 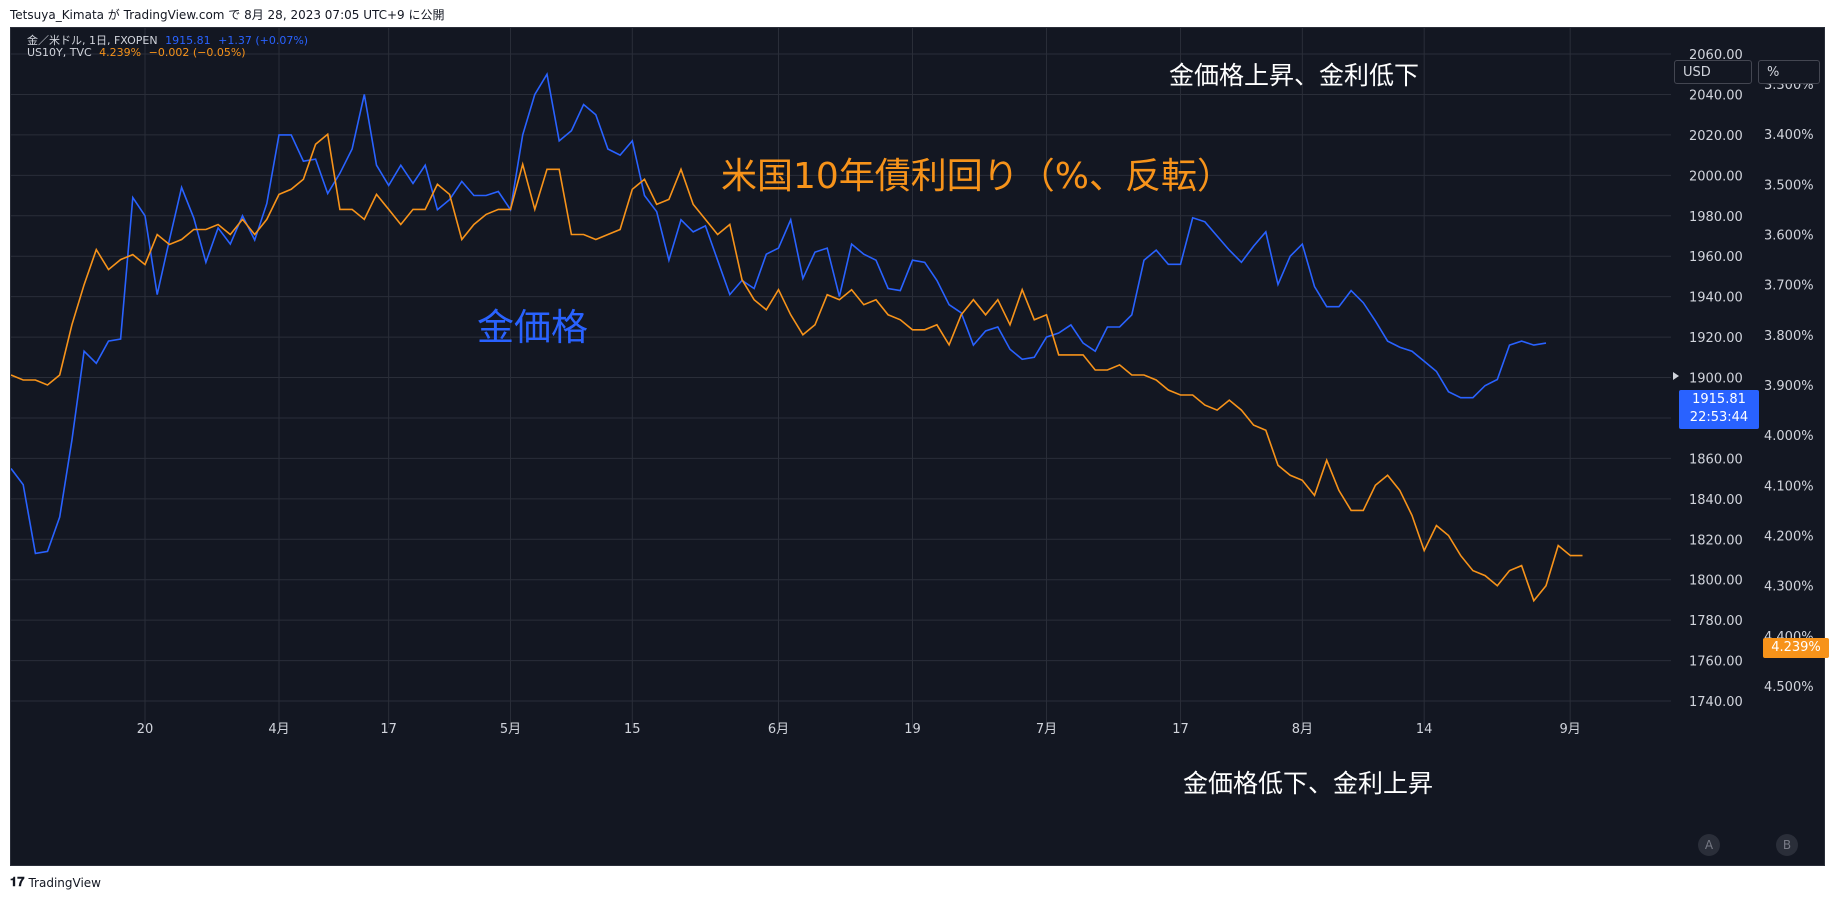 What do you see at coordinates (1716, 621) in the screenshot?
I see `y-left-tick-label: 1780.00` at bounding box center [1716, 621].